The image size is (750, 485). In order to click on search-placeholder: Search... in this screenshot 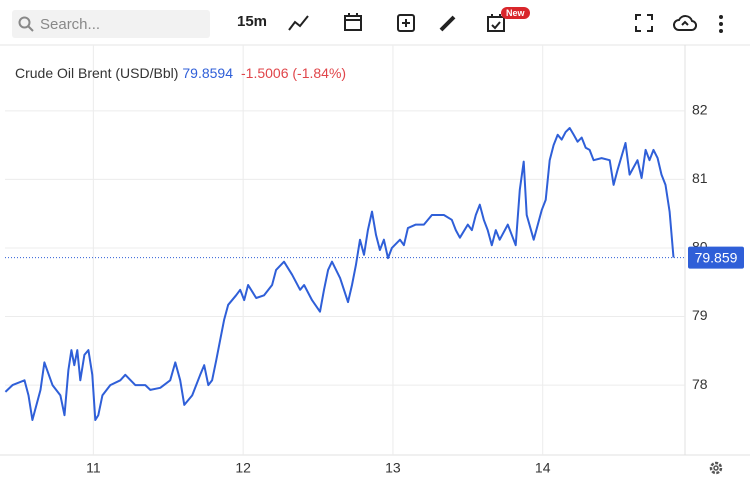, I will do `click(70, 24)`.